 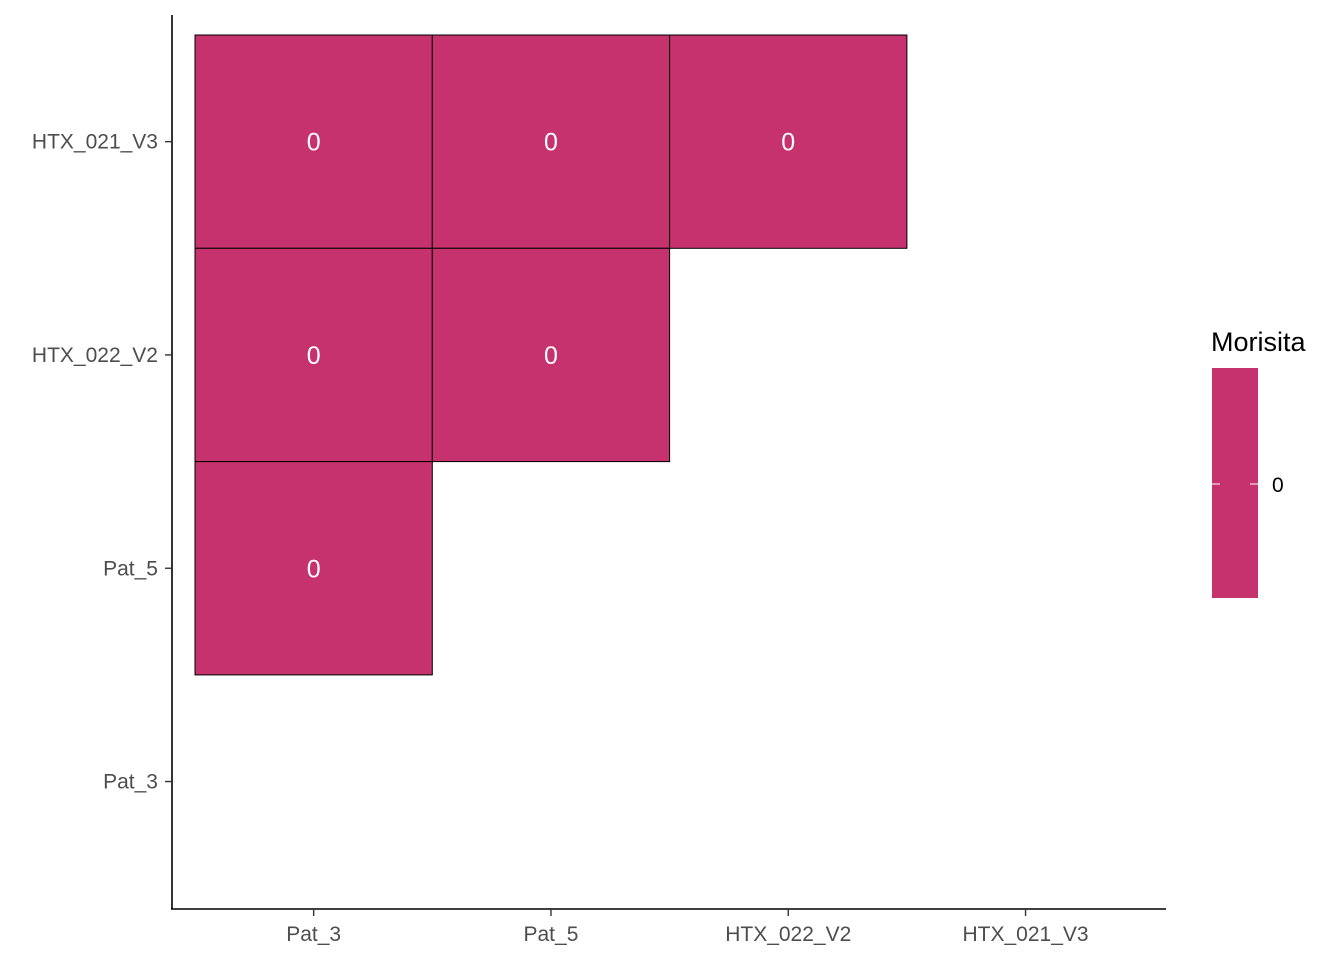 What do you see at coordinates (551, 934) in the screenshot?
I see `x-tick-label: Pat_5` at bounding box center [551, 934].